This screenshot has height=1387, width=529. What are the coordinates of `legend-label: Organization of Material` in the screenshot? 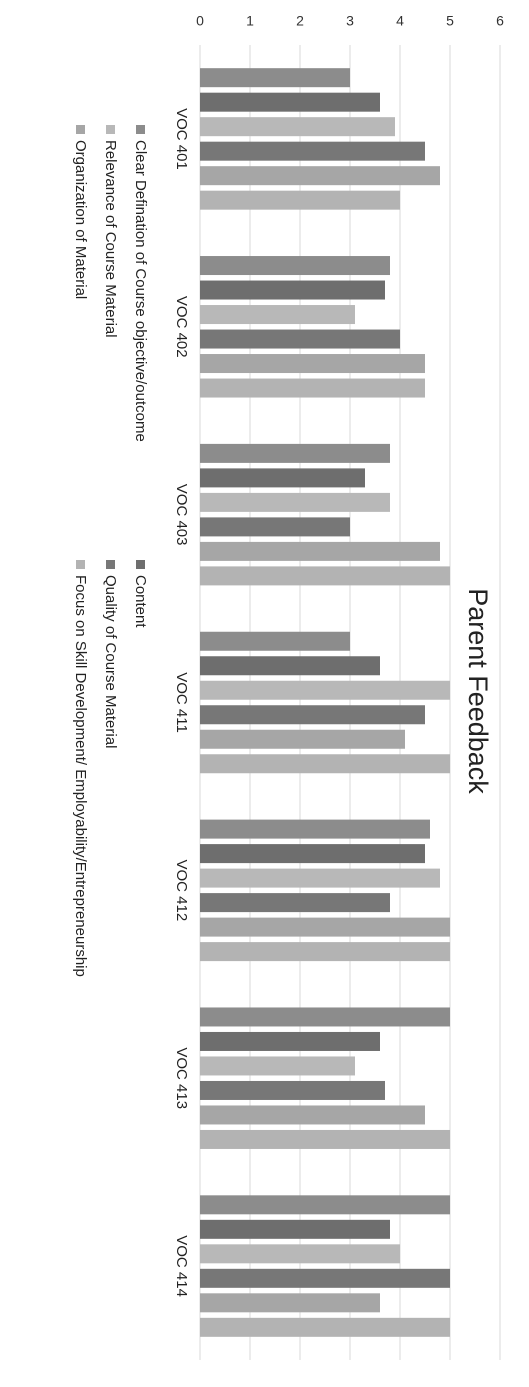 It's located at (80, 219).